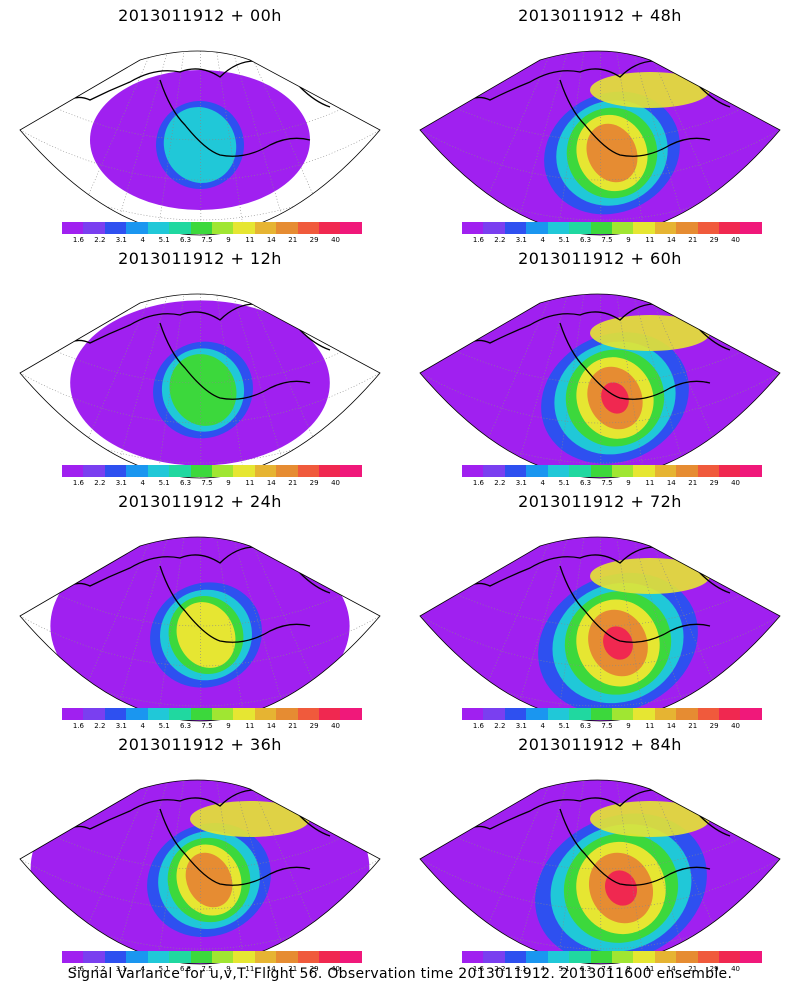 Image resolution: width=800 pixels, height=1000 pixels. Describe the element at coordinates (600, 15) in the screenshot. I see `panel-title: 2013011912 + 48h` at that location.